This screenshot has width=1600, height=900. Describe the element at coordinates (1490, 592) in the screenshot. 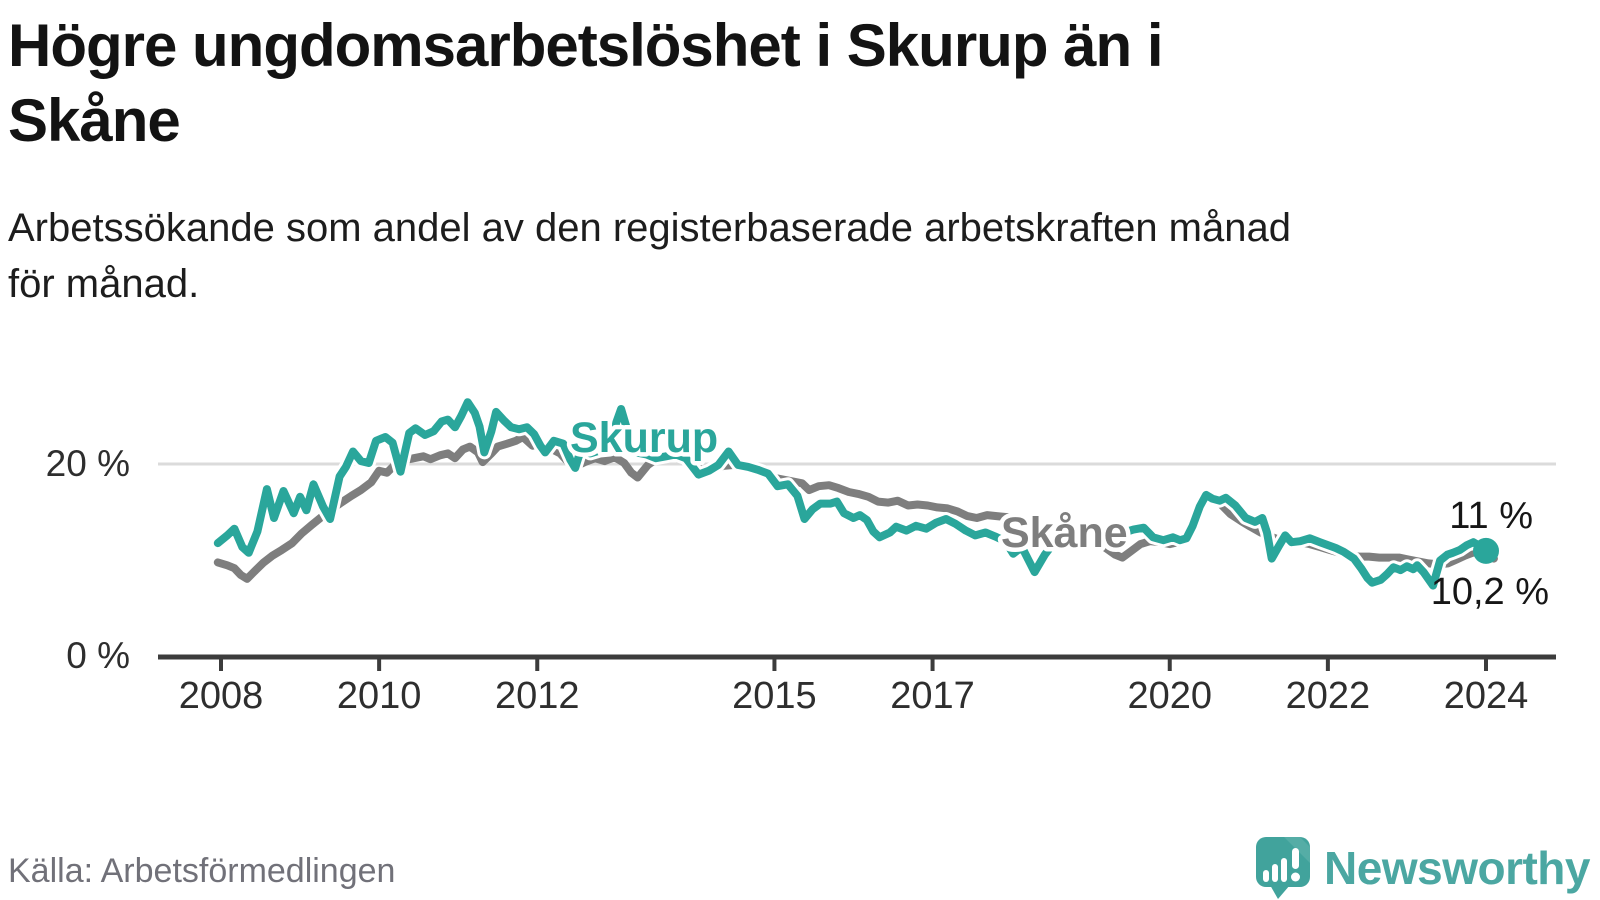

I see `skane-end-value-label: 10,2 %` at that location.